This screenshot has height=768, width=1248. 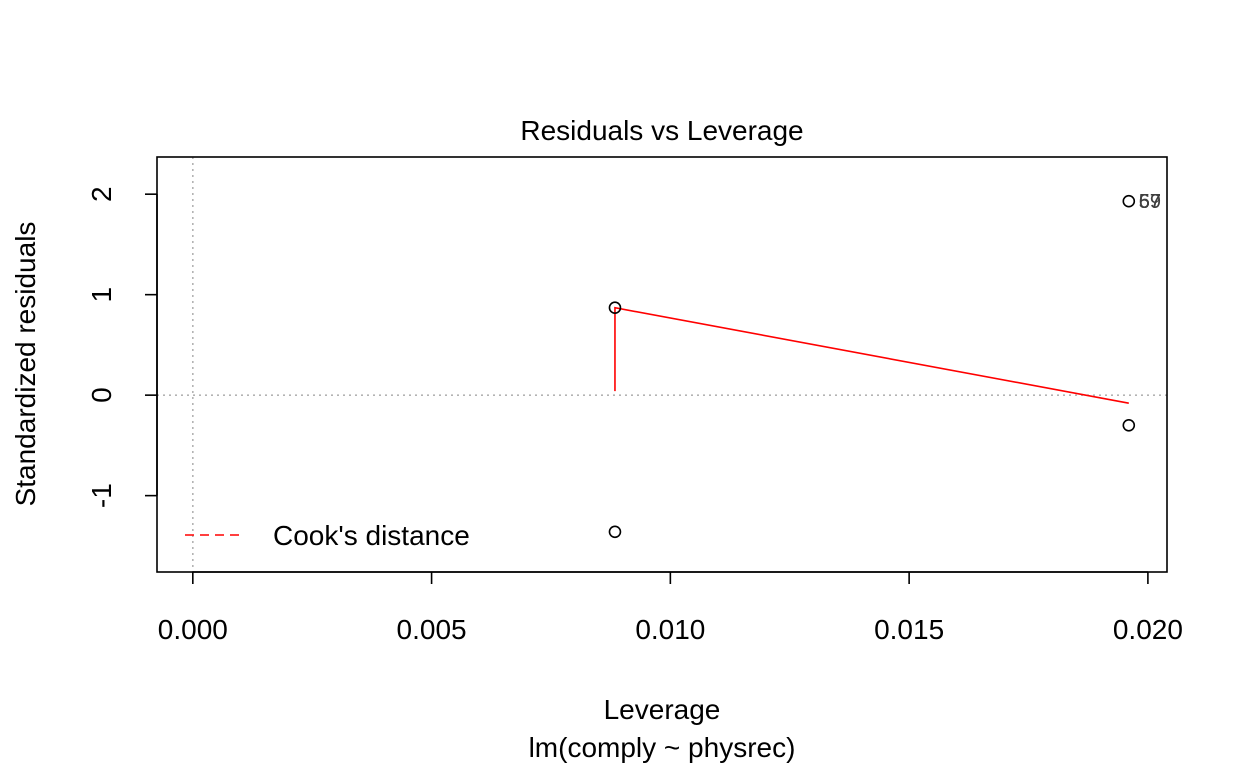 I want to click on y-axis: -1 0 1 2, so click(x=122, y=347).